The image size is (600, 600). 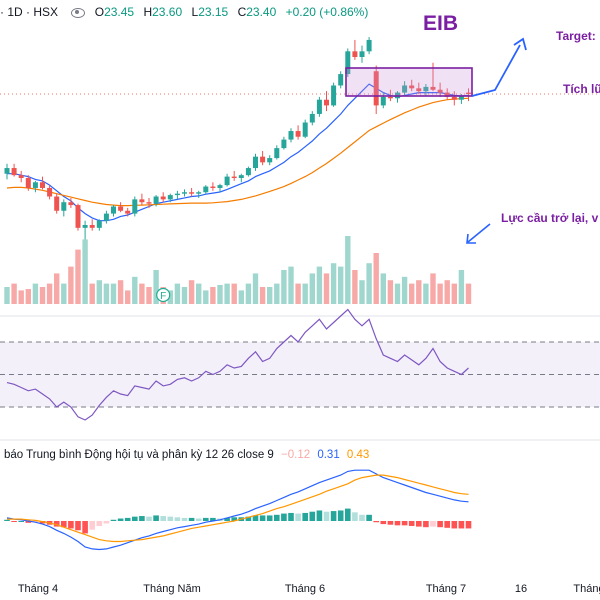 I want to click on ohlc-open: O23.45, so click(x=114, y=12).